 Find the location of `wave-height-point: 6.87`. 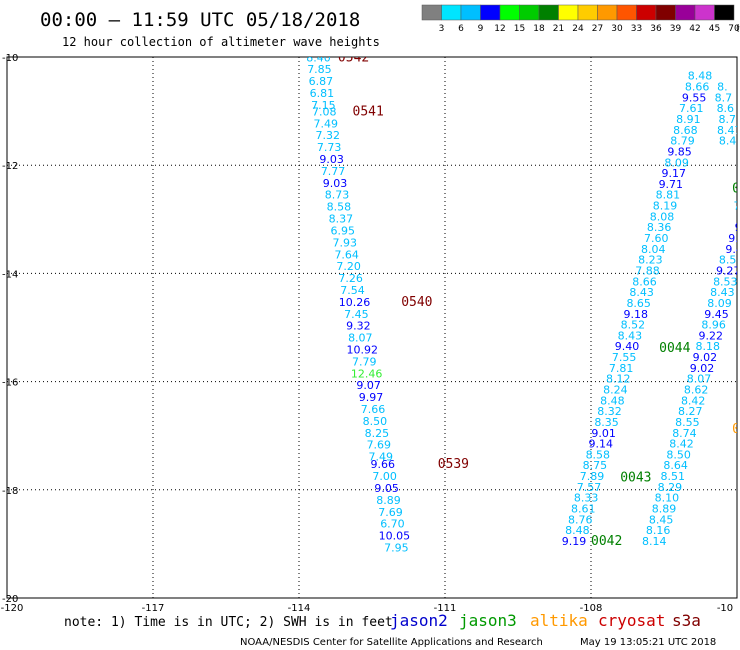

wave-height-point: 6.87 is located at coordinates (321, 81).